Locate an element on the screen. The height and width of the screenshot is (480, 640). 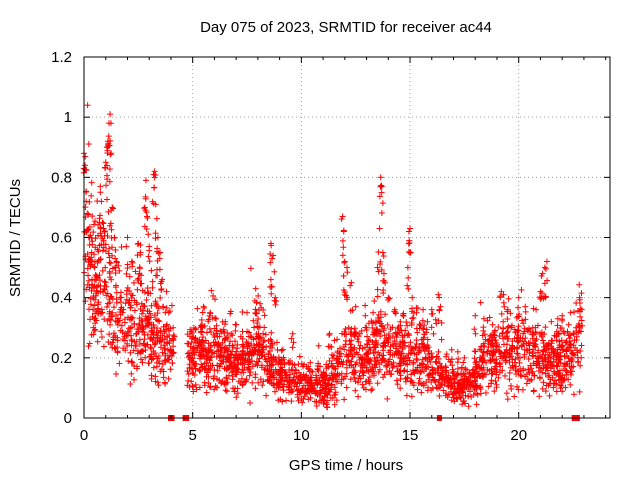
x-axis-label: GPS time / hours is located at coordinates (346, 465).